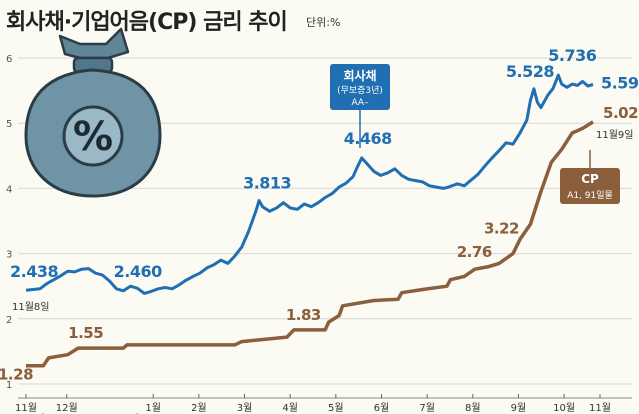 The height and width of the screenshot is (414, 639). I want to click on y-tick-label: 4, so click(9, 189).